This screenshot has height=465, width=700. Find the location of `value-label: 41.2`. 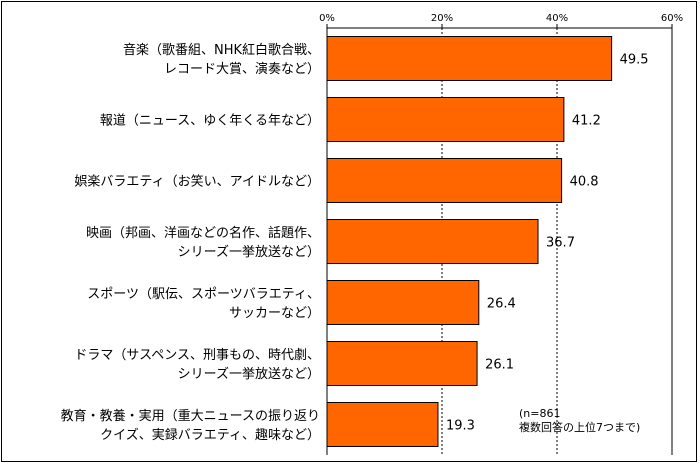

value-label: 41.2 is located at coordinates (586, 121).